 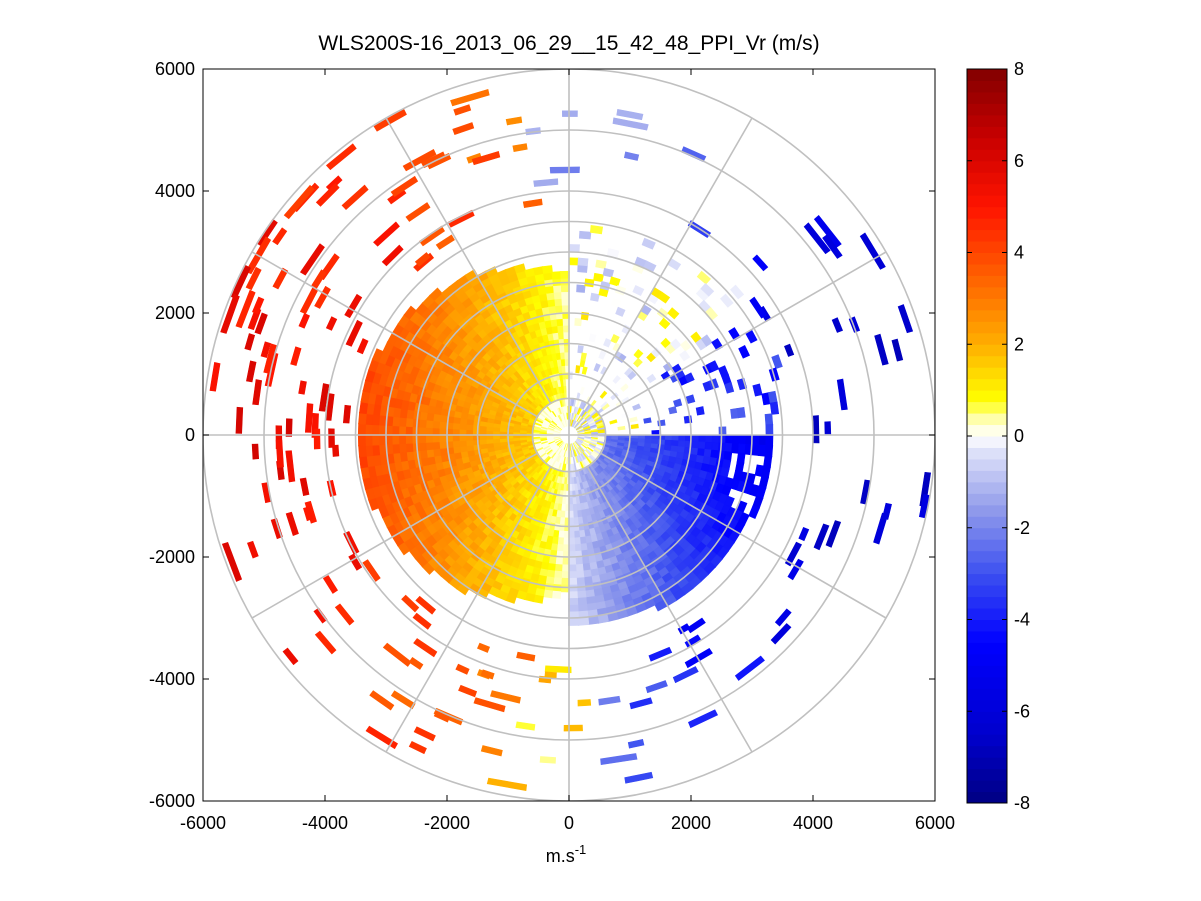 What do you see at coordinates (172, 679) in the screenshot?
I see `y-tick-label: -4000` at bounding box center [172, 679].